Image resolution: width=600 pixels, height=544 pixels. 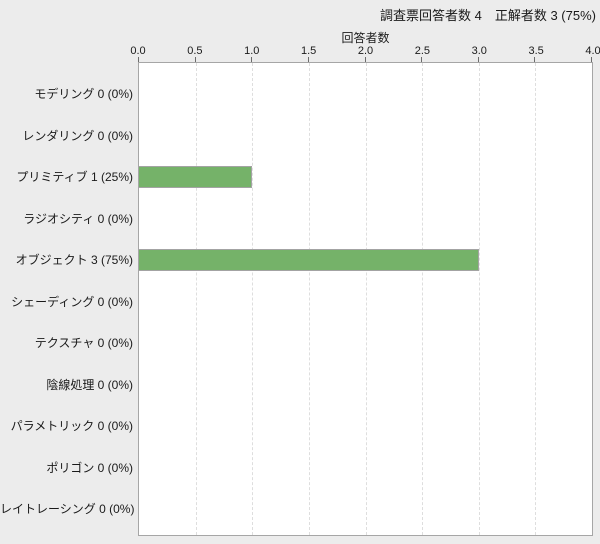 I want to click on category-label: ラジオシティ 0 (0%), so click(x=78, y=218).